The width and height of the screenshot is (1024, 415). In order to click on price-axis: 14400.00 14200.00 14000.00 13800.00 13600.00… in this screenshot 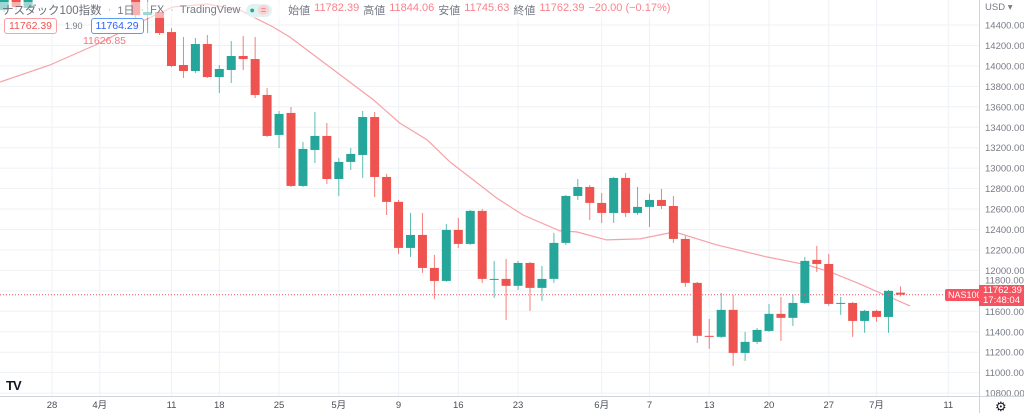, I will do `click(1004, 210)`.